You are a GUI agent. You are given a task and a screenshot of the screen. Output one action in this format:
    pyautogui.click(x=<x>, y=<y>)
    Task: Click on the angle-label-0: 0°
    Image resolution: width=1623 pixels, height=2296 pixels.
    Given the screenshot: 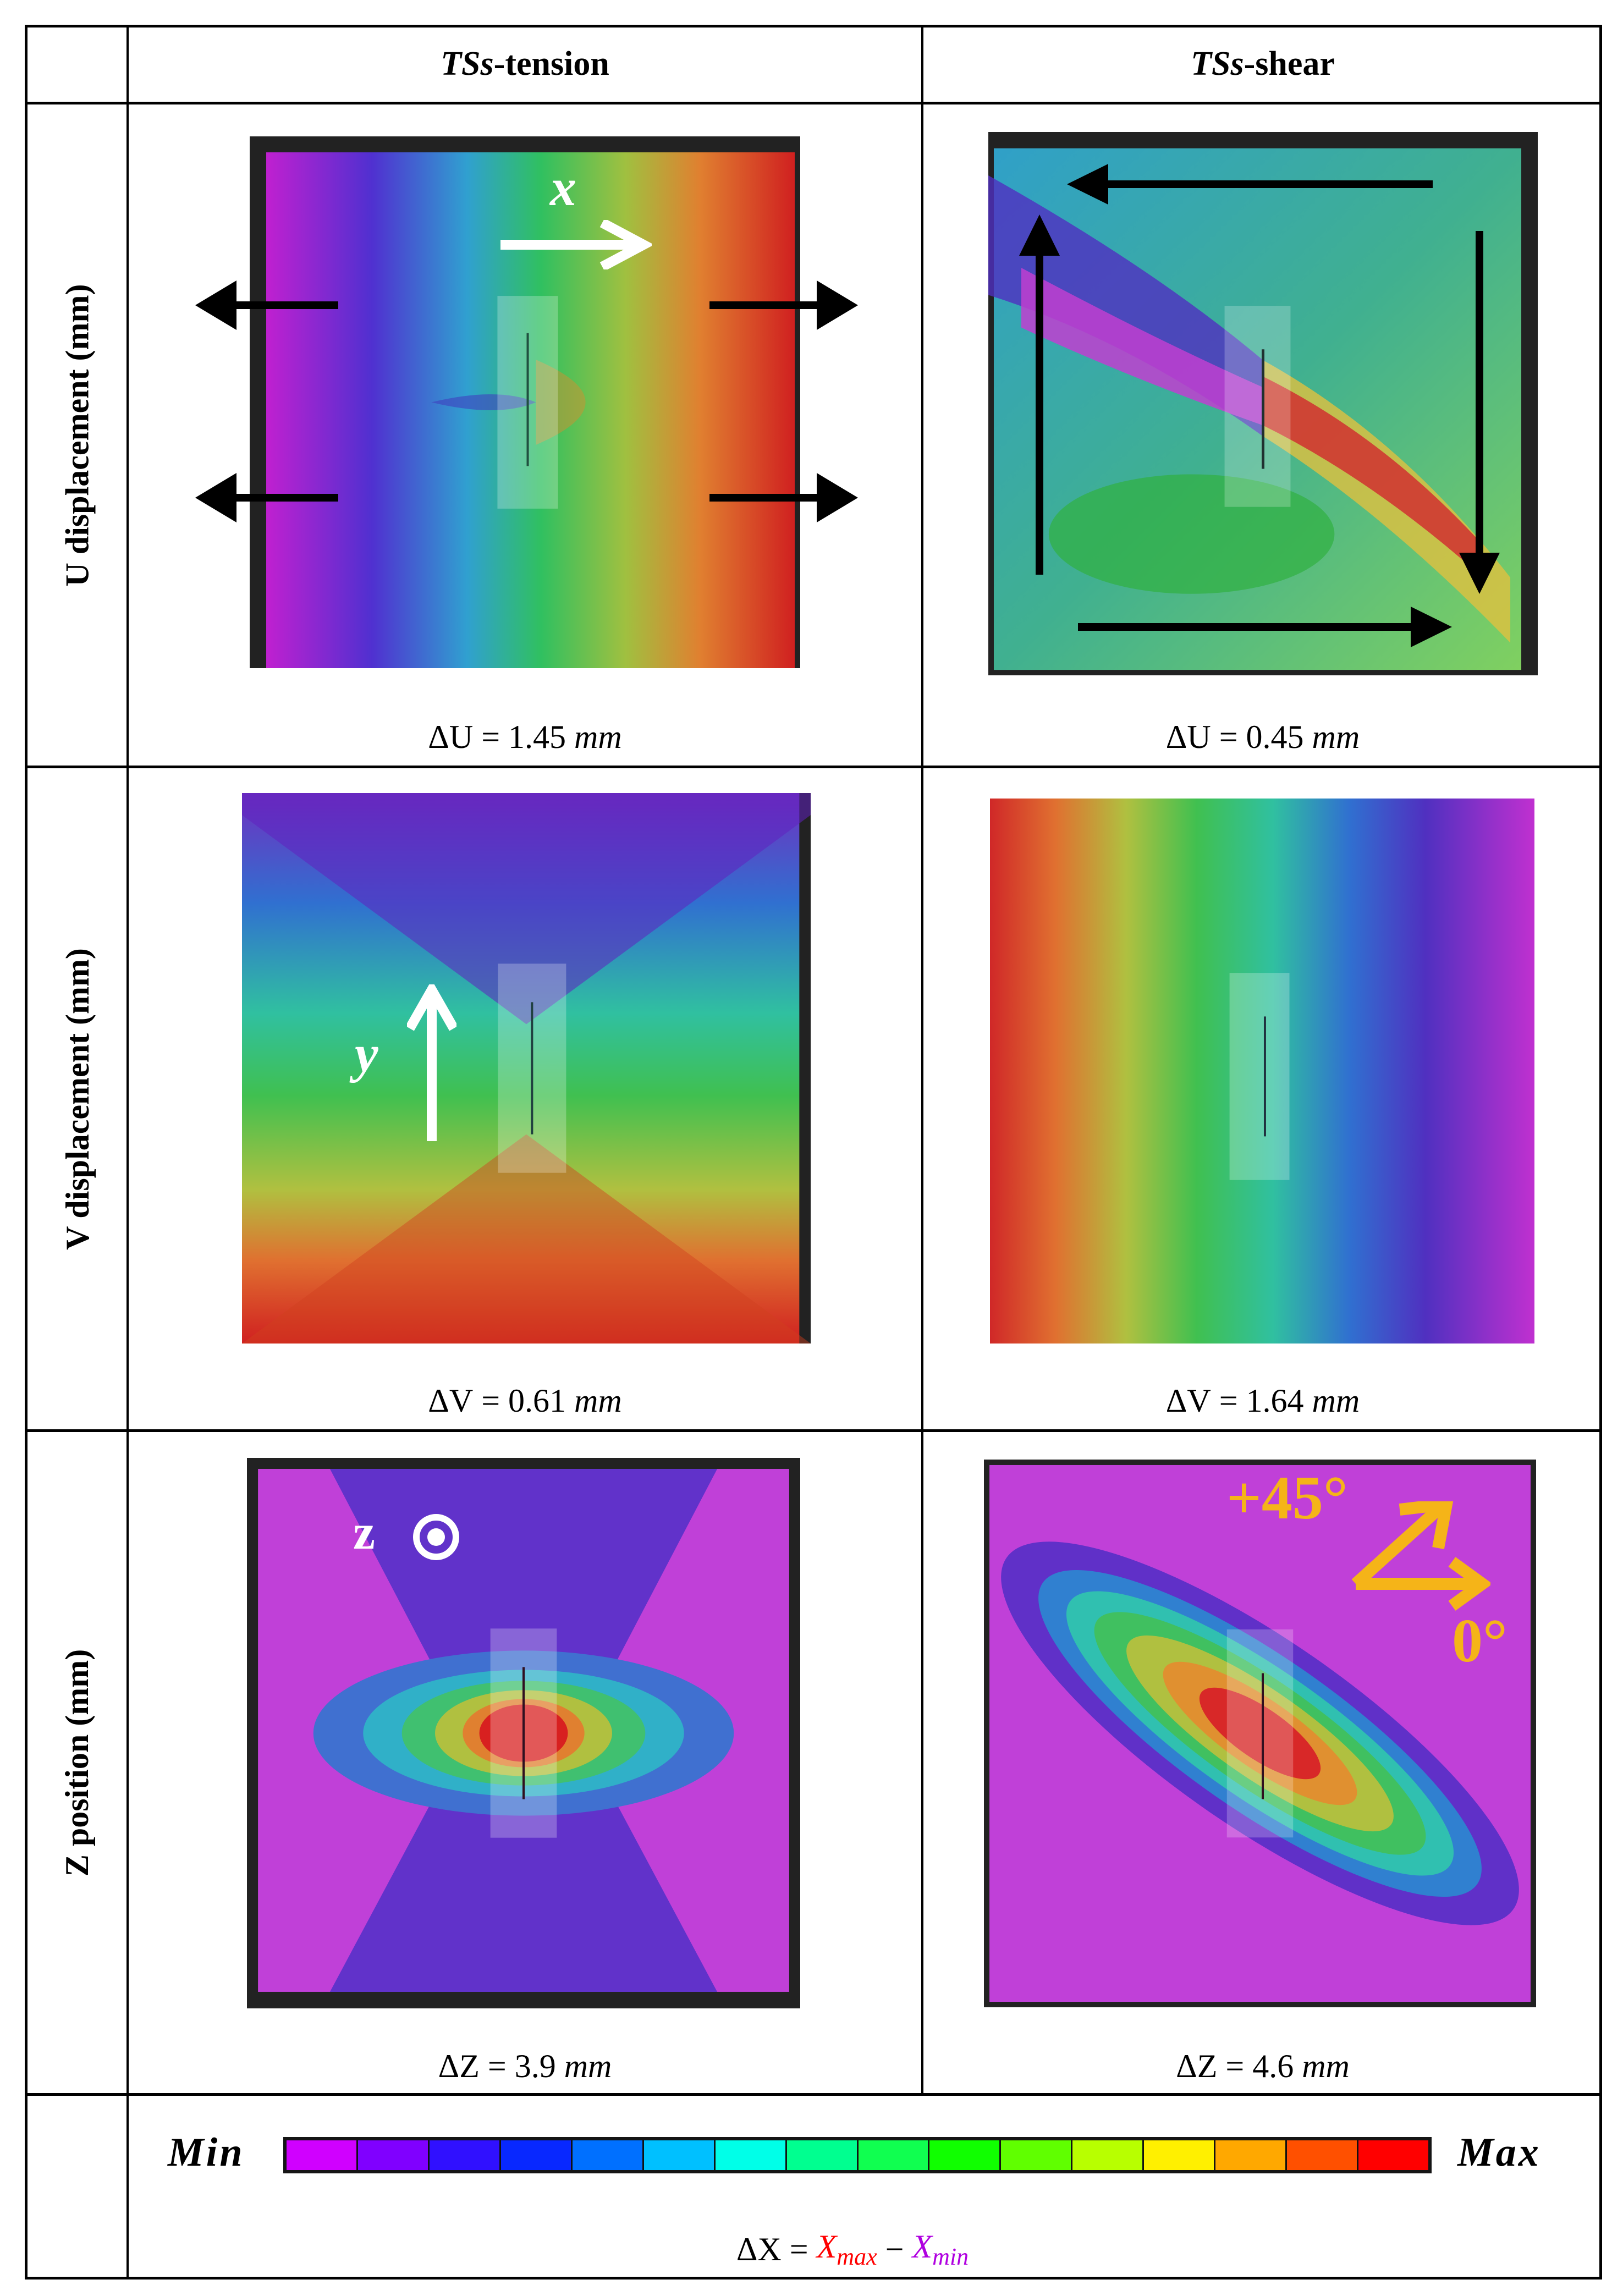 What is the action you would take?
    pyautogui.click(x=1480, y=1641)
    